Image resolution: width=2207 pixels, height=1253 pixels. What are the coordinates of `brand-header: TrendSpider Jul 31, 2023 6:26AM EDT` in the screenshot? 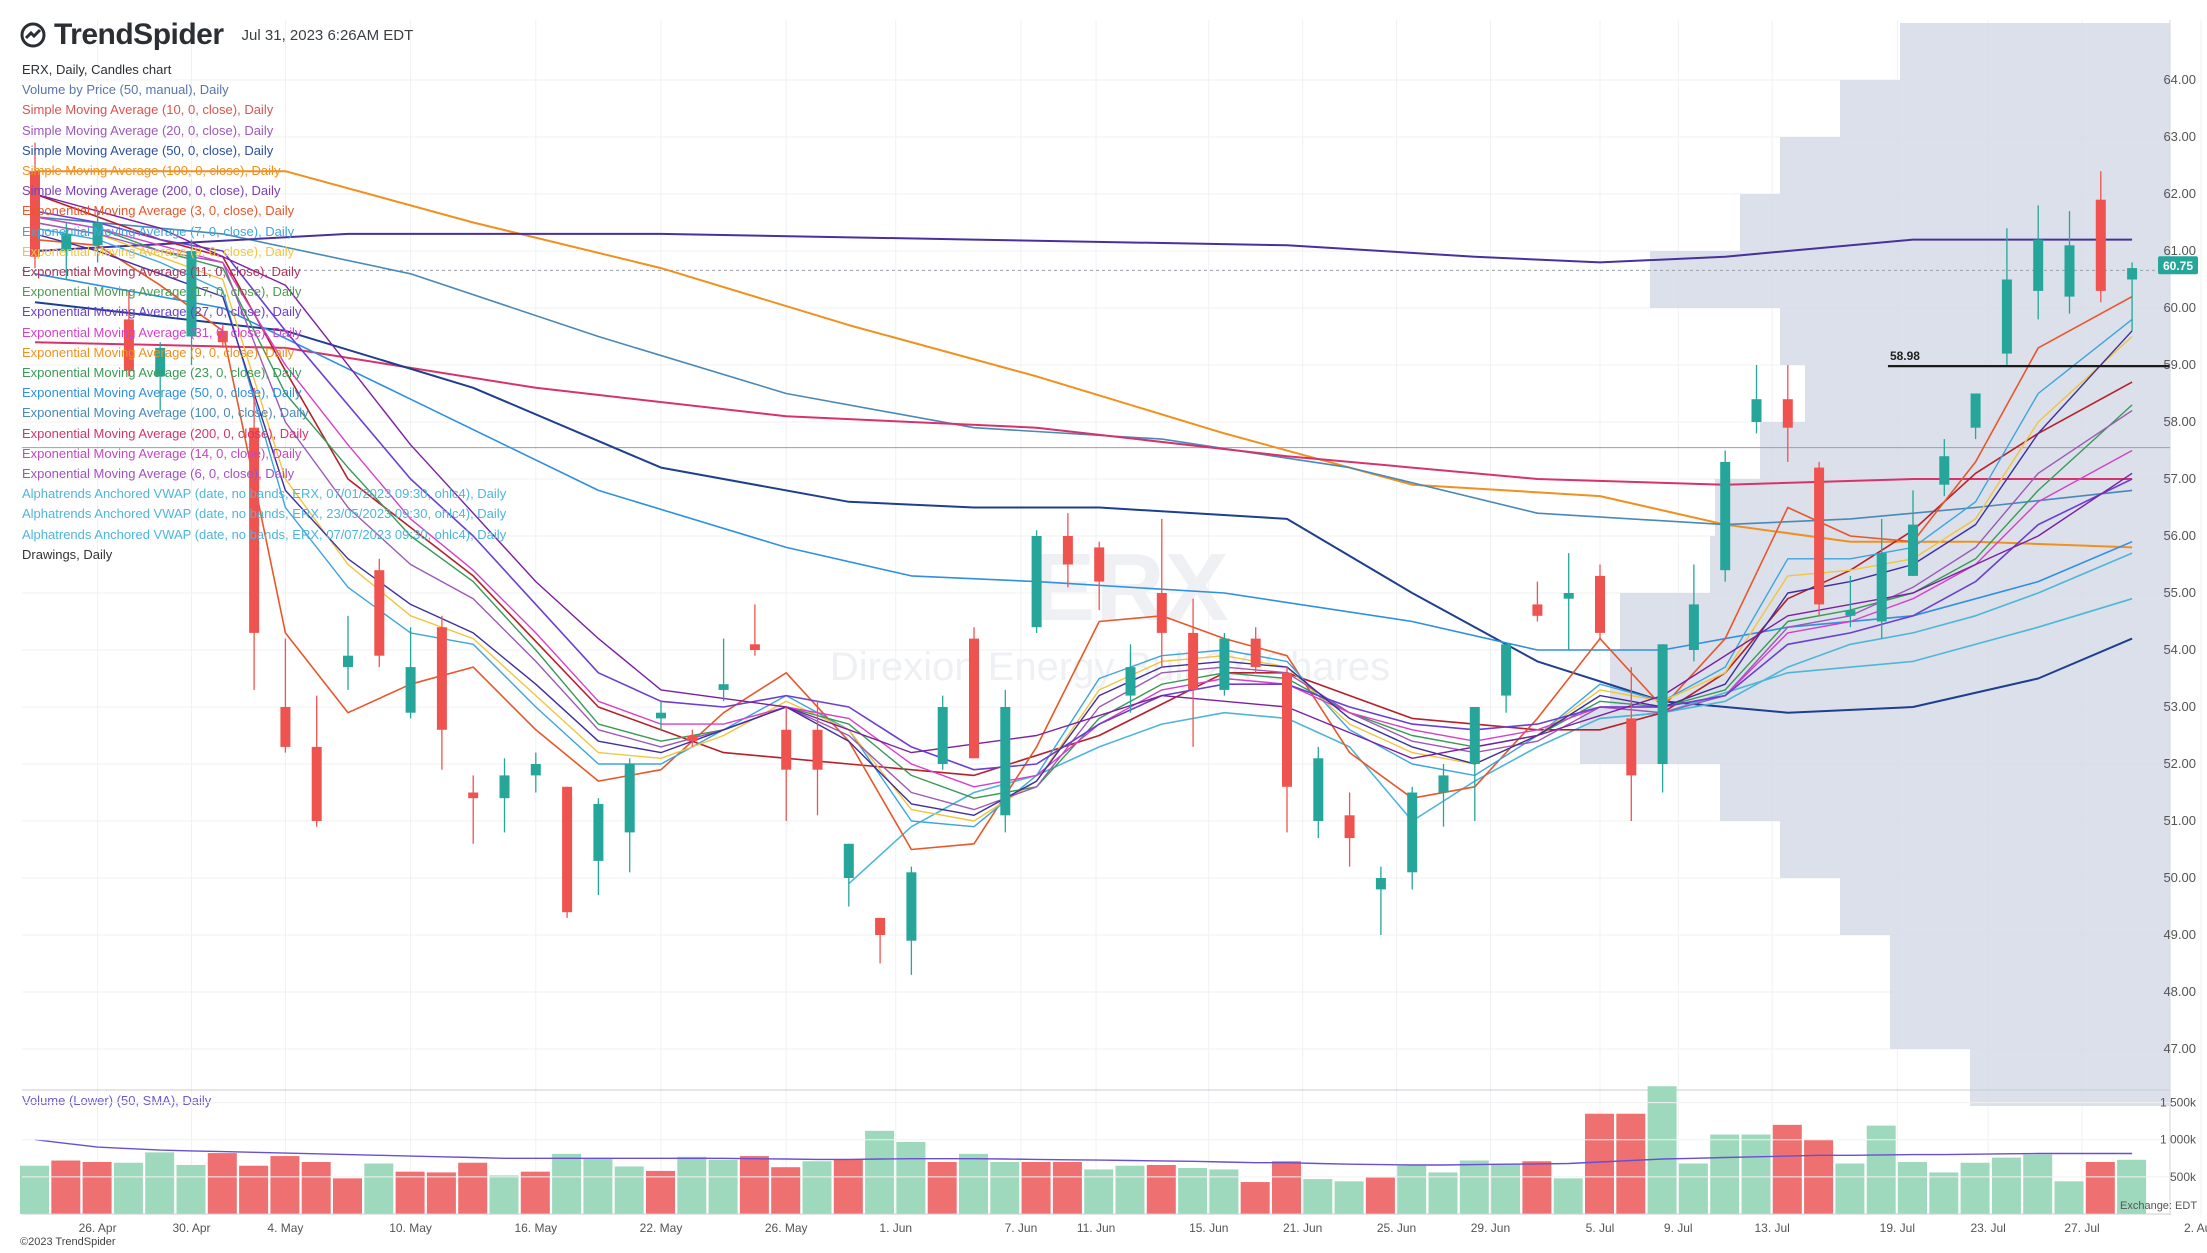 It's located at (216, 35).